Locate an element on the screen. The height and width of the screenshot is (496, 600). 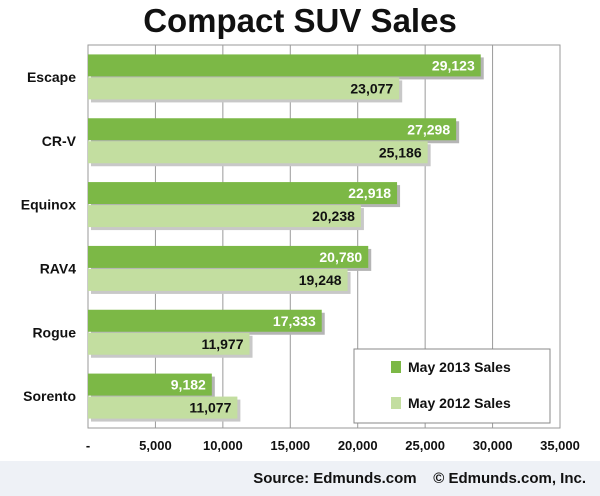
data-label-2013: 29,123 is located at coordinates (453, 65).